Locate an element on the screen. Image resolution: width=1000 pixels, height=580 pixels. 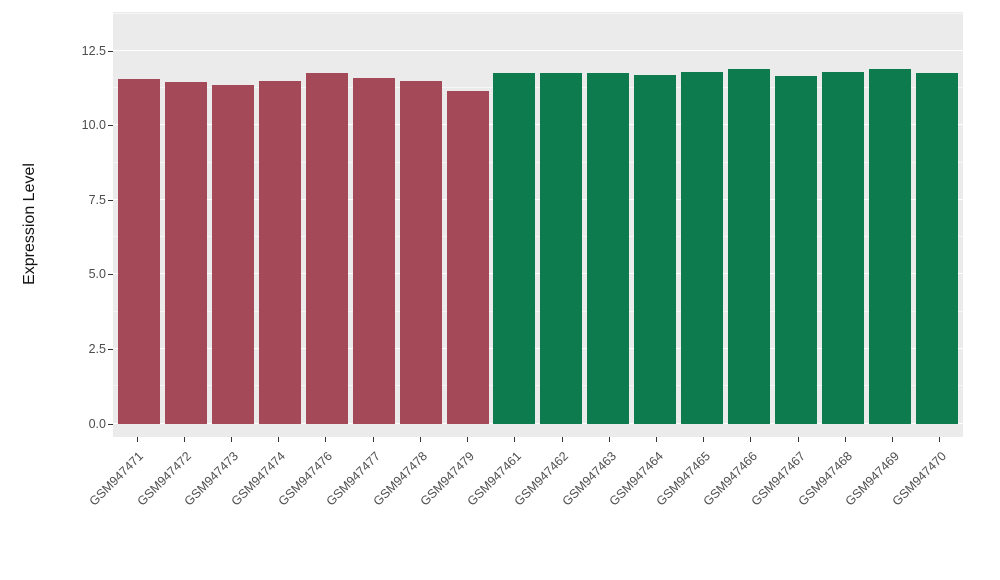
x-slot: GSM947469 is located at coordinates (879, 507).